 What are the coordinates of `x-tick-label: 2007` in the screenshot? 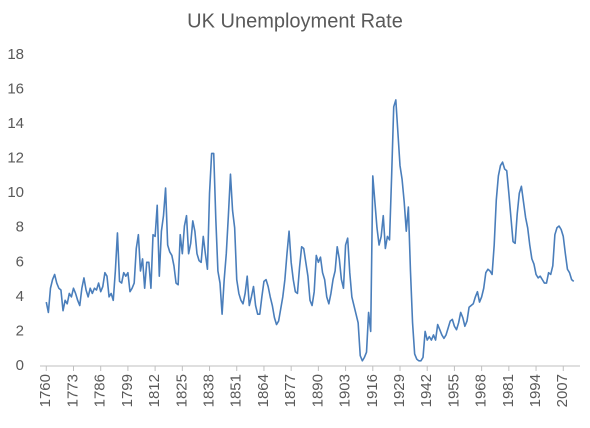 It's located at (562, 390).